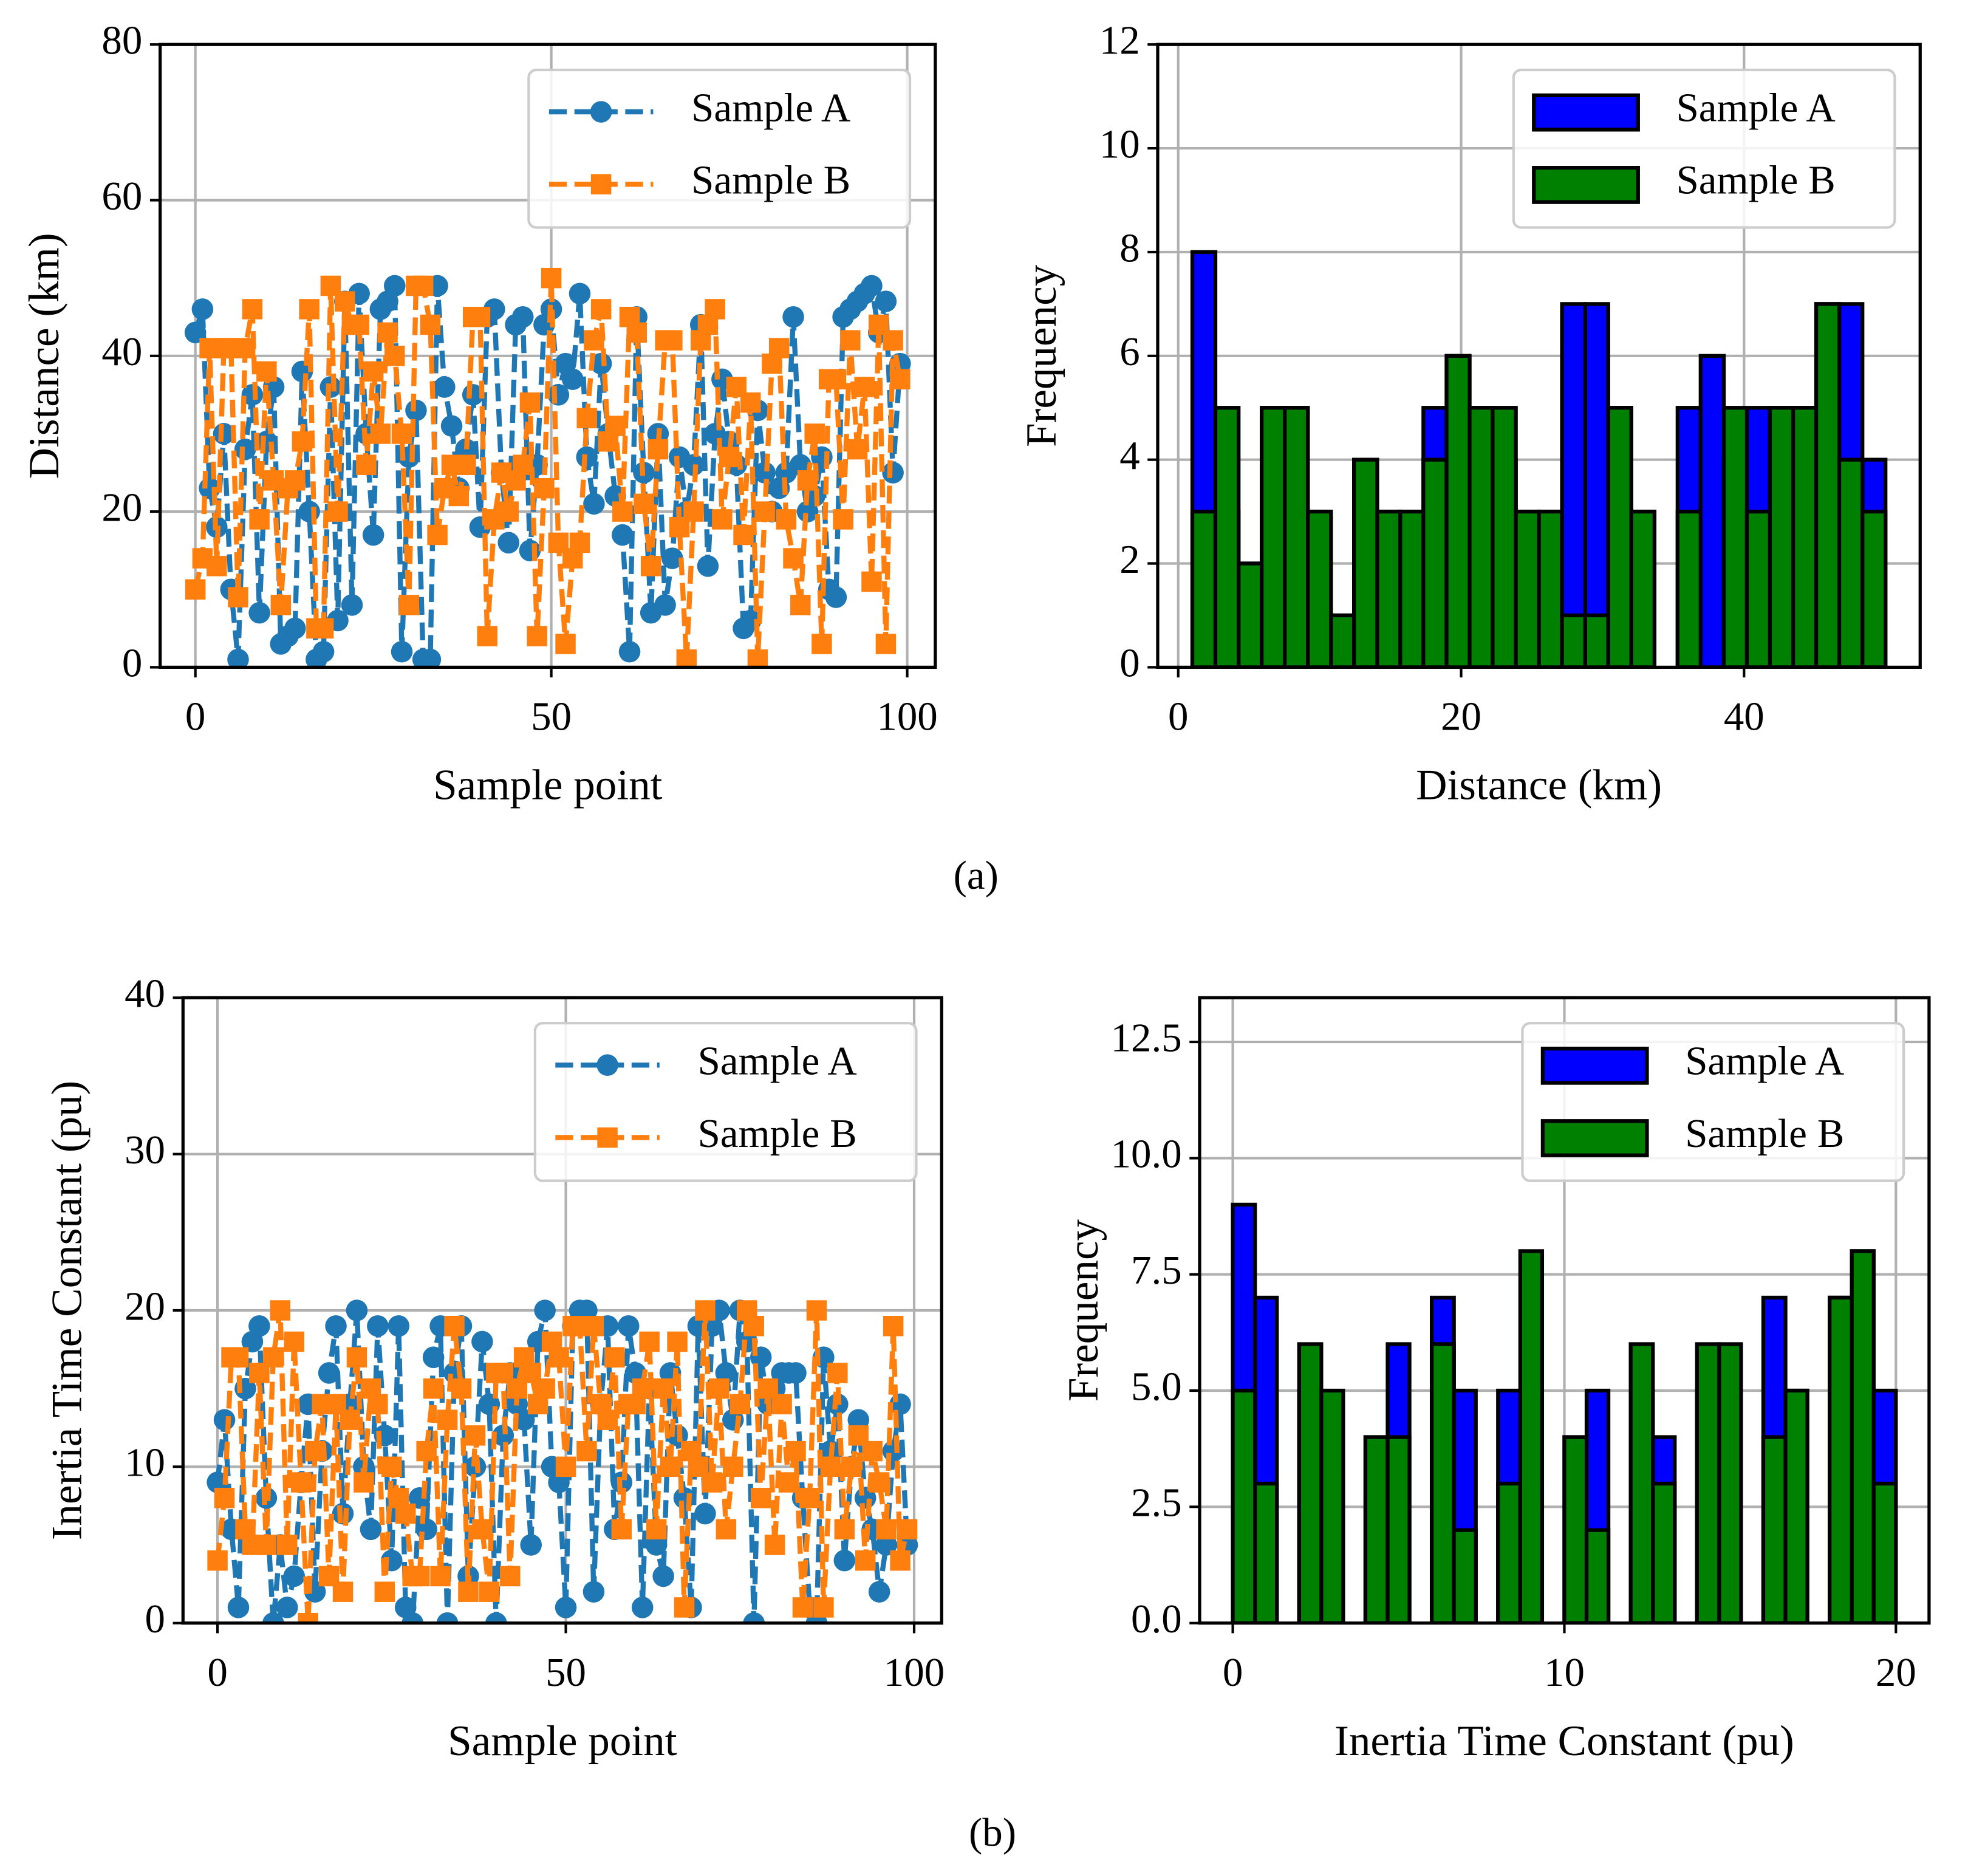 Image resolution: width=1985 pixels, height=1876 pixels. Describe the element at coordinates (217, 1672) in the screenshot. I see `x-tick-label: 0` at that location.